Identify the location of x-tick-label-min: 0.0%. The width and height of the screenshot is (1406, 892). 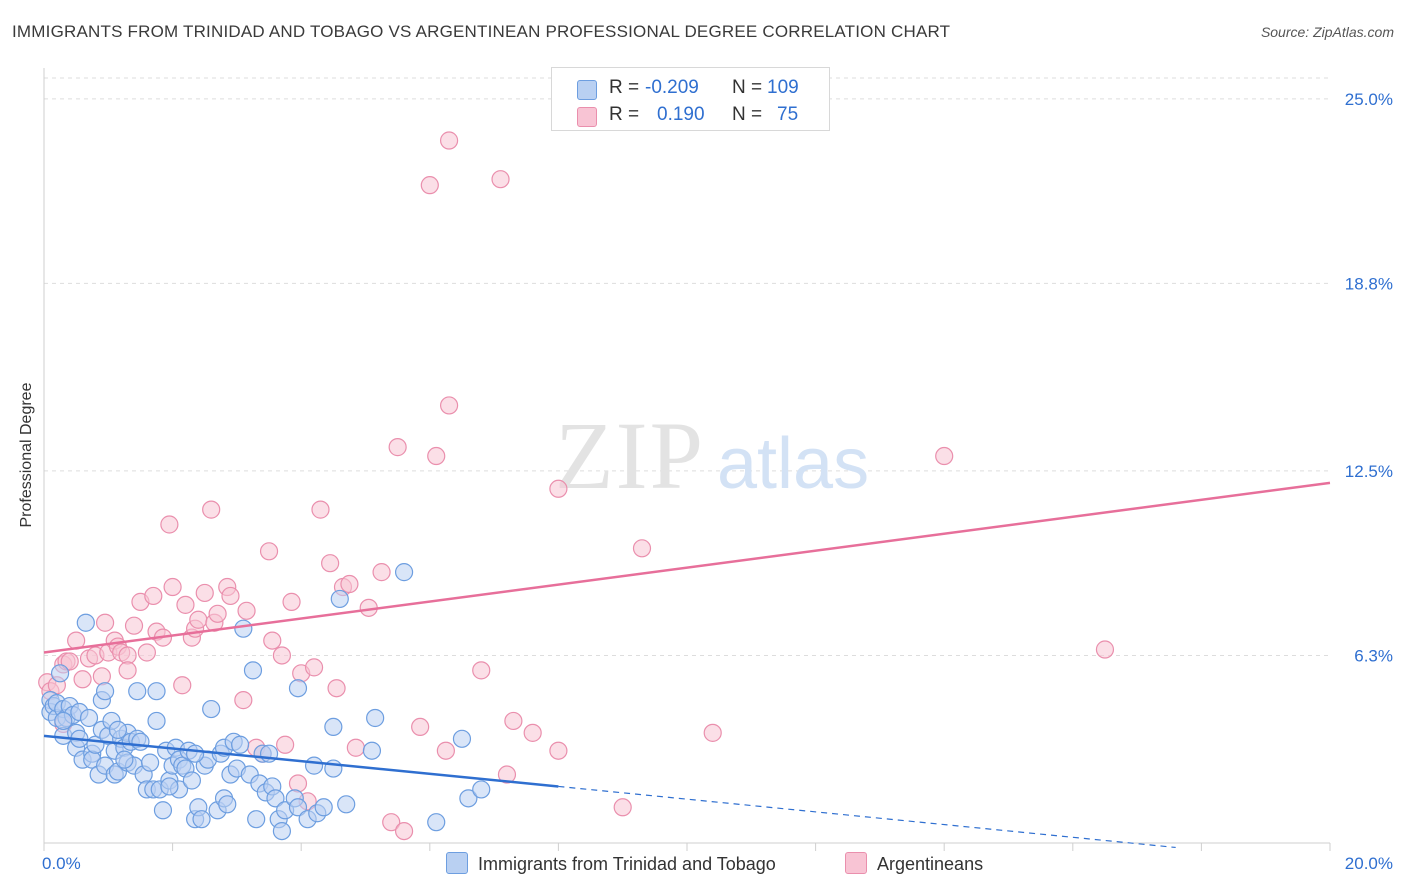
(61, 863).